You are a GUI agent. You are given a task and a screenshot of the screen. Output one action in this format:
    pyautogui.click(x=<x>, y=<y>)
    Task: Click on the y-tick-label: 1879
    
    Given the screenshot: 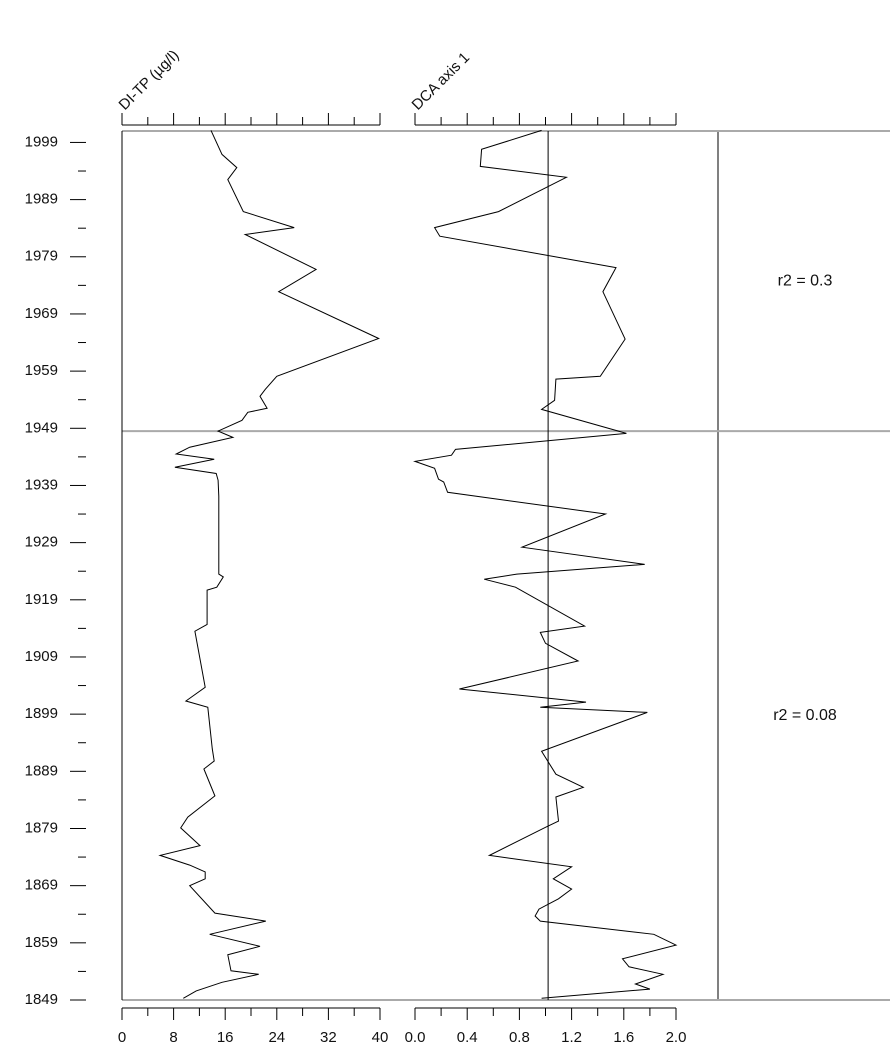 What is the action you would take?
    pyautogui.click(x=41, y=827)
    